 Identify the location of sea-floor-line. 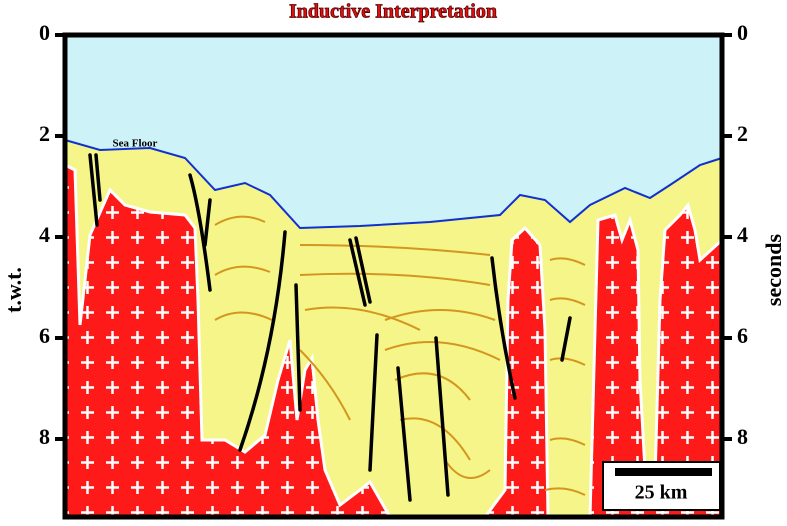
(393, 184).